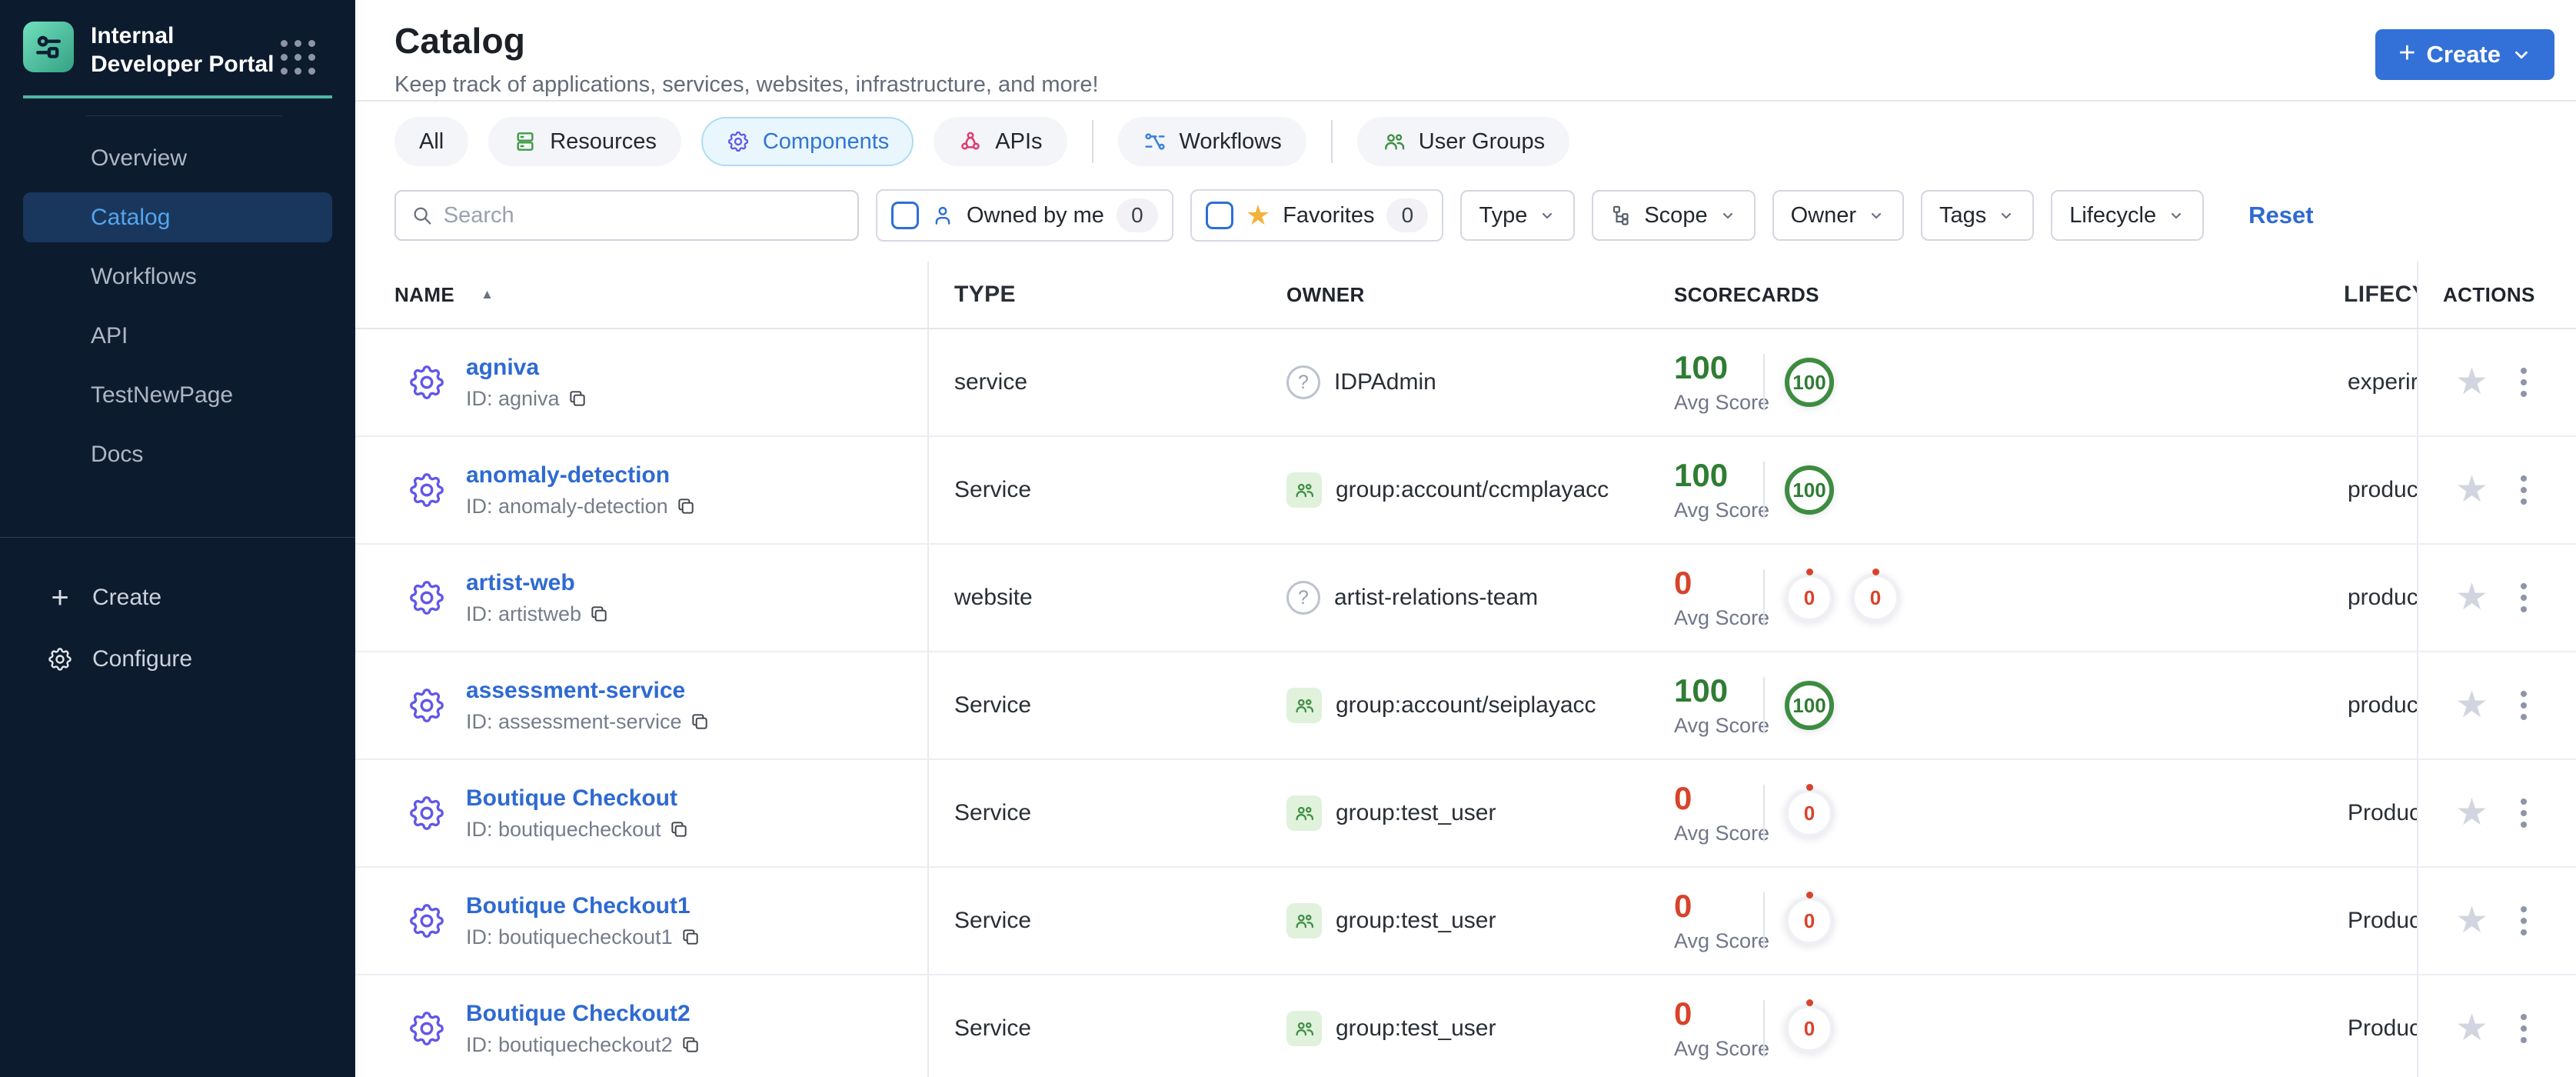 The height and width of the screenshot is (1077, 2576). I want to click on tab-user-groups: User Groups, so click(1463, 141).